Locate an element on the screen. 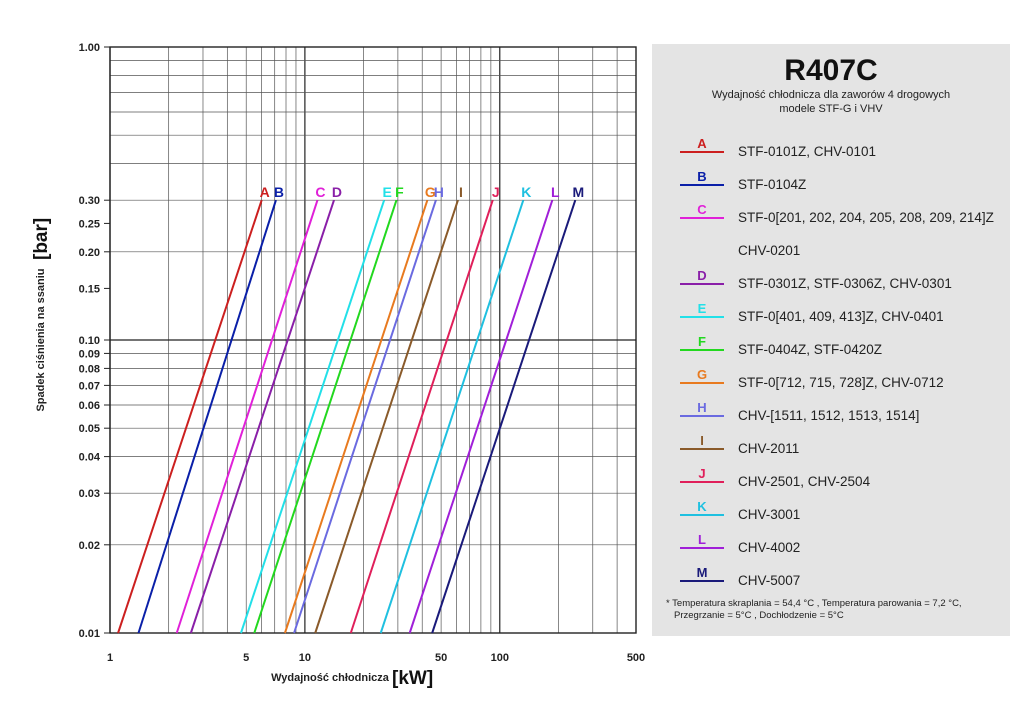  legend-letter: C is located at coordinates (702, 209).